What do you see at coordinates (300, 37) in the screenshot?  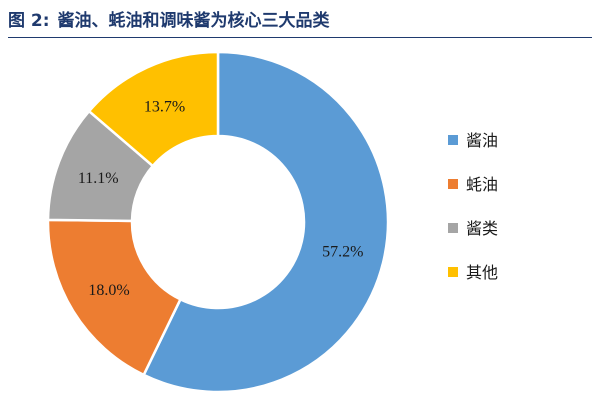 I see `title-divider` at bounding box center [300, 37].